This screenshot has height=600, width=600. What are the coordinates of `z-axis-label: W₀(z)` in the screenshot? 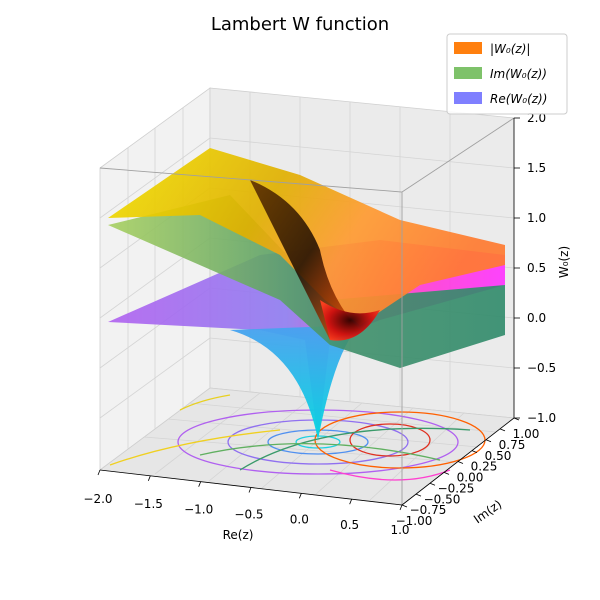 It's located at (564, 262).